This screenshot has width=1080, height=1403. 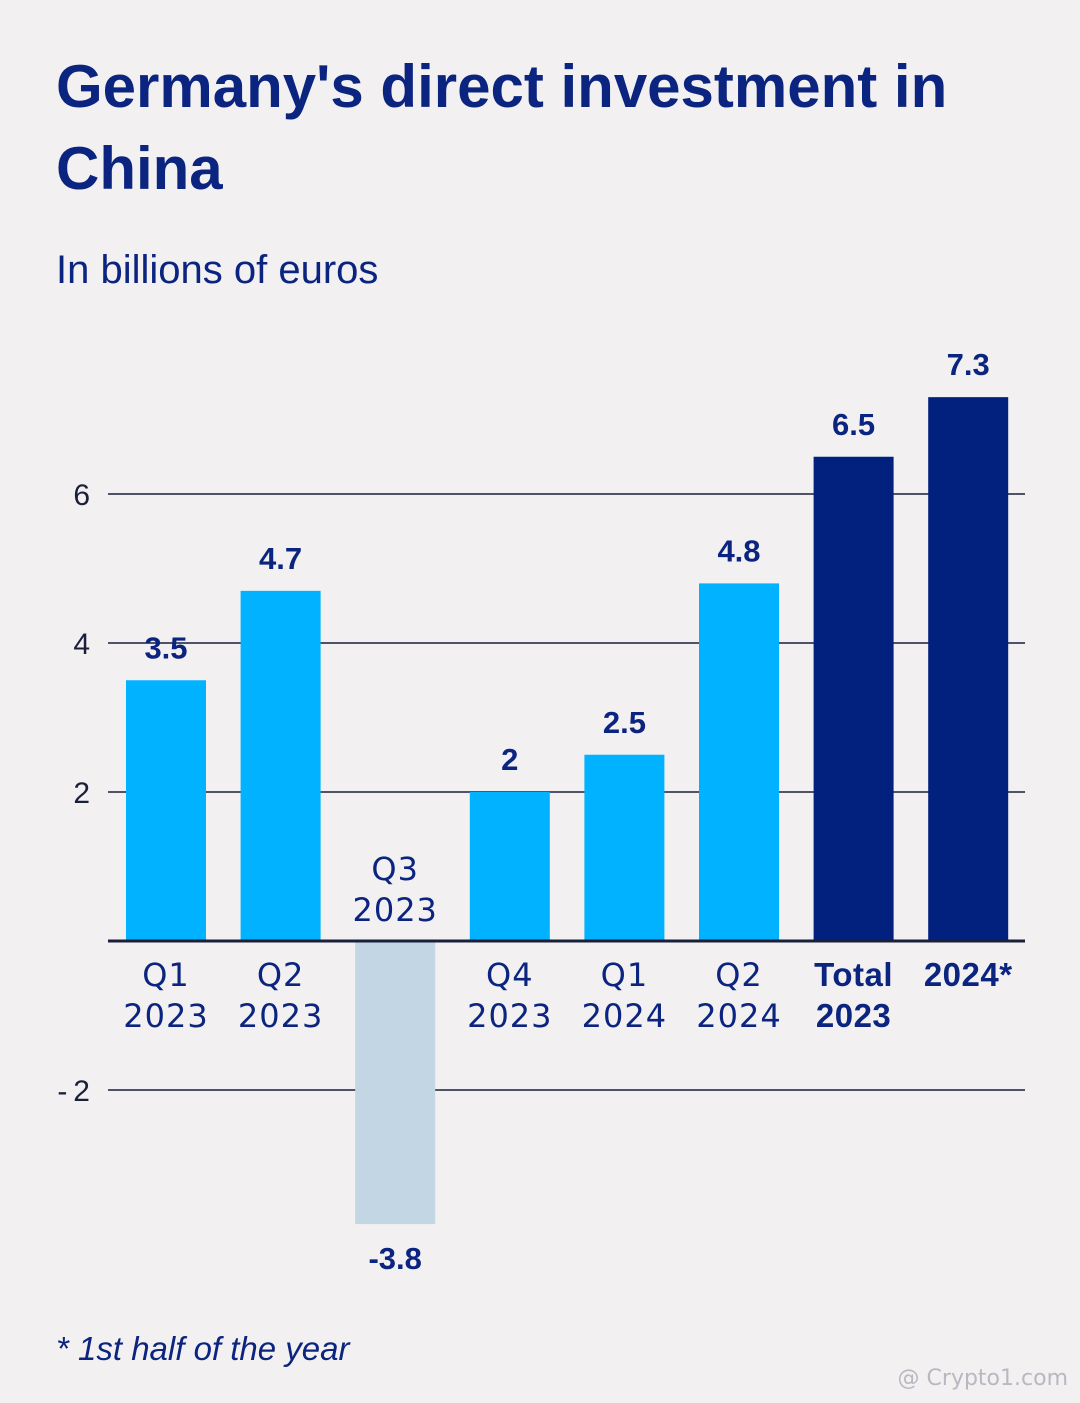 I want to click on data-label: 4.7, so click(x=280, y=558).